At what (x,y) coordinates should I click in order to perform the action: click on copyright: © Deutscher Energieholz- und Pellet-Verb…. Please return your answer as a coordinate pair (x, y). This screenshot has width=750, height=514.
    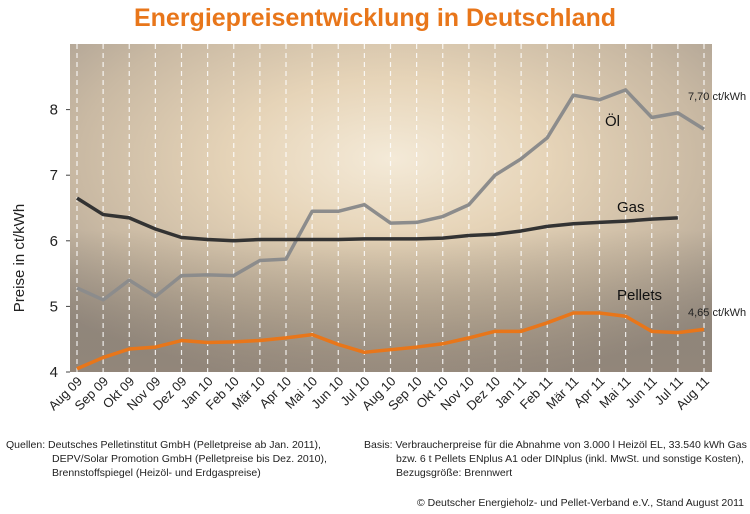
    Looking at the image, I should click on (580, 503).